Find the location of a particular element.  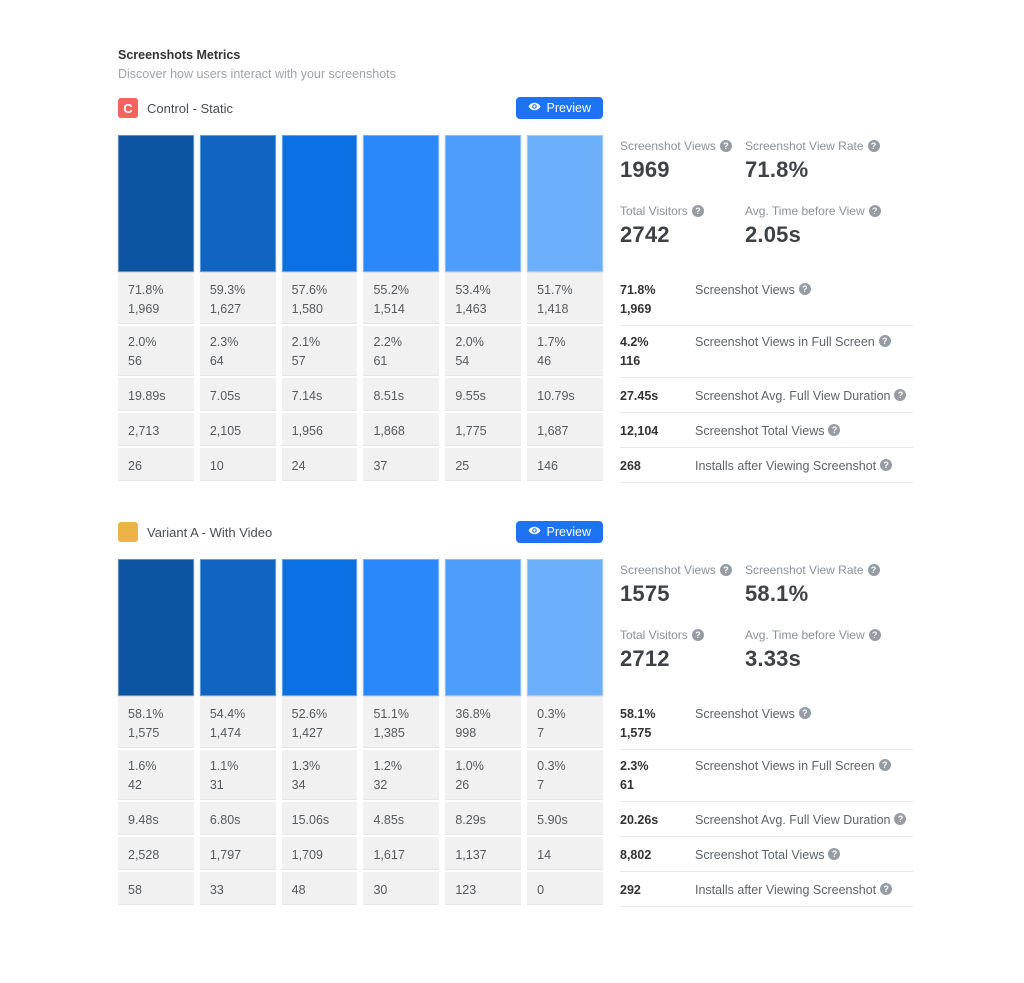

summary-screenshot-views: 58.1% 1,575 Screenshot Views? is located at coordinates (766, 724).